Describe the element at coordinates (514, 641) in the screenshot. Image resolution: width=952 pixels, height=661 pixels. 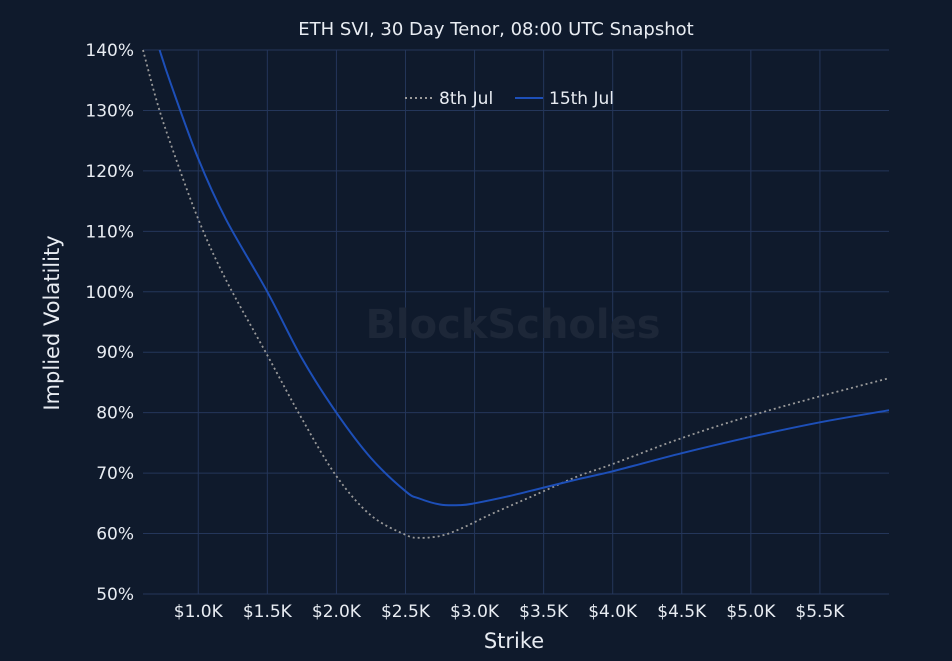
I see `x-axis-label: Strike` at that location.